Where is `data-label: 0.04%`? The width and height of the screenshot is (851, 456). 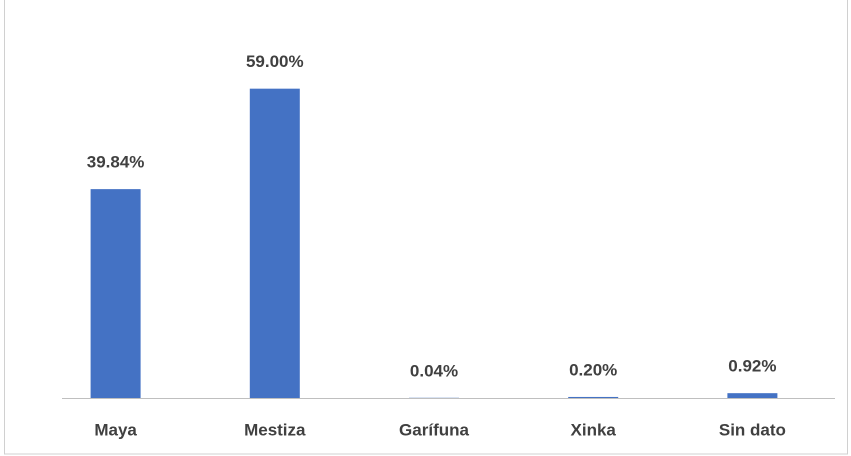
data-label: 0.04% is located at coordinates (434, 370).